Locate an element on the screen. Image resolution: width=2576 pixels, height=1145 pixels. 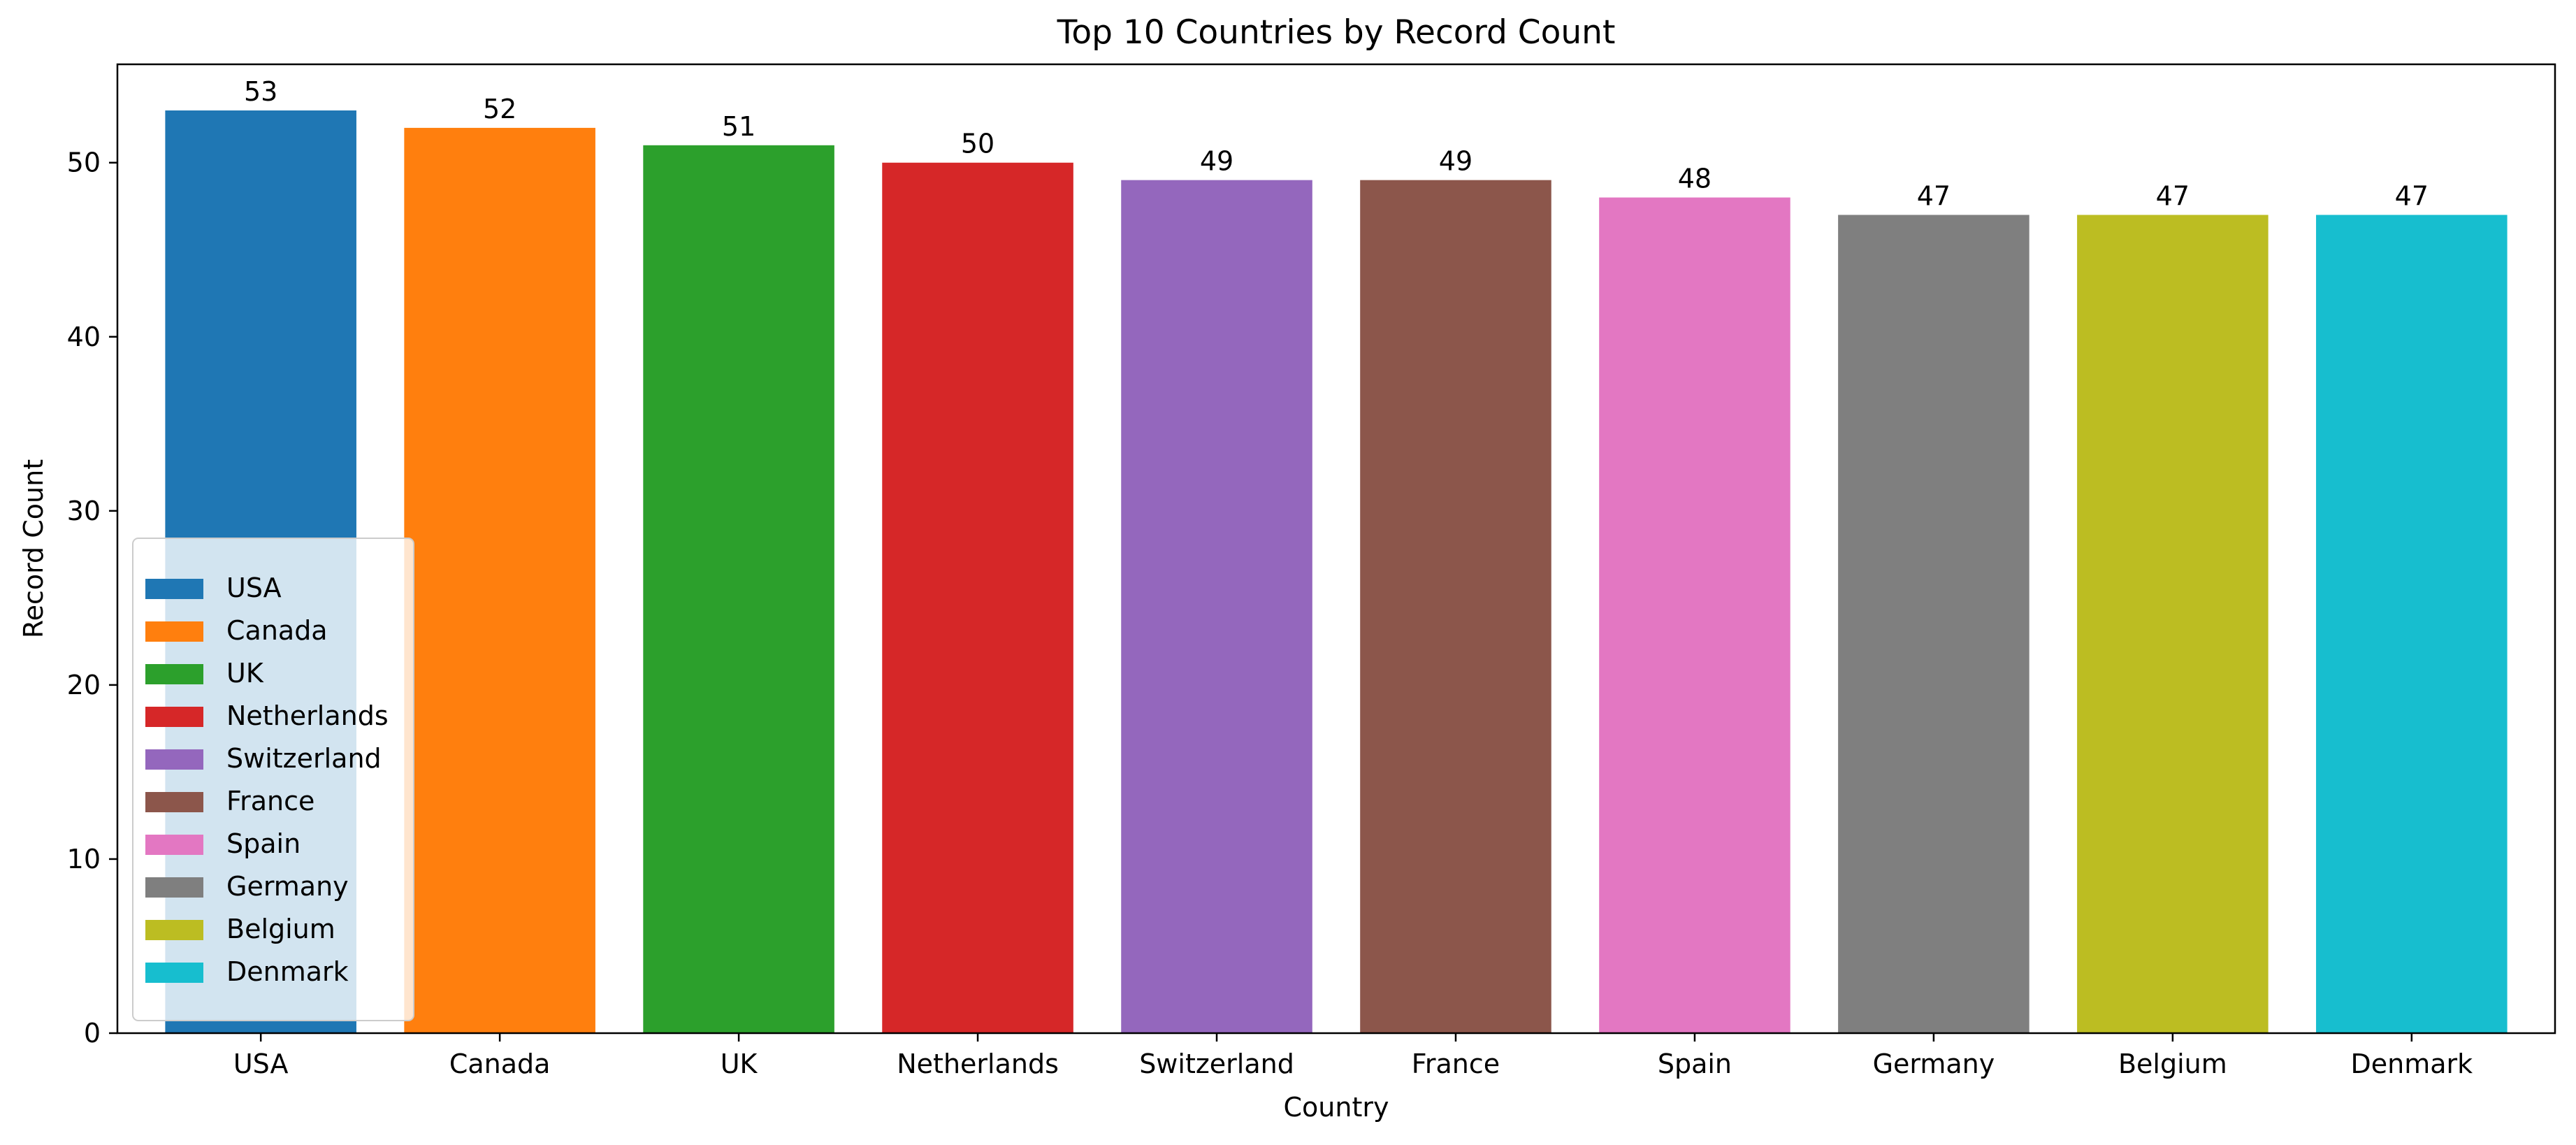
y-axis-label: Record Count is located at coordinates (33, 548).